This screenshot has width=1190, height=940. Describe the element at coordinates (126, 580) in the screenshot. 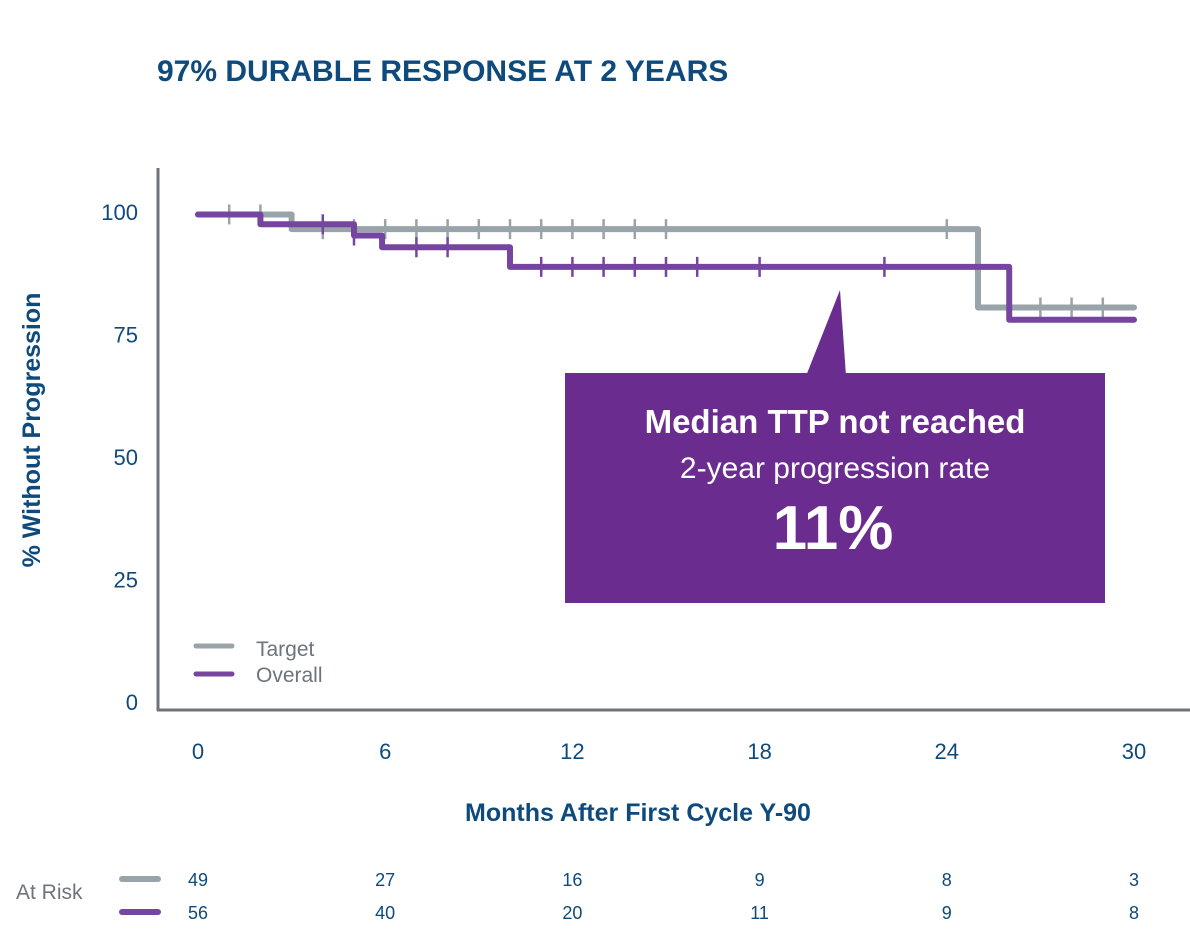

I see `y-tick-label: 25` at that location.